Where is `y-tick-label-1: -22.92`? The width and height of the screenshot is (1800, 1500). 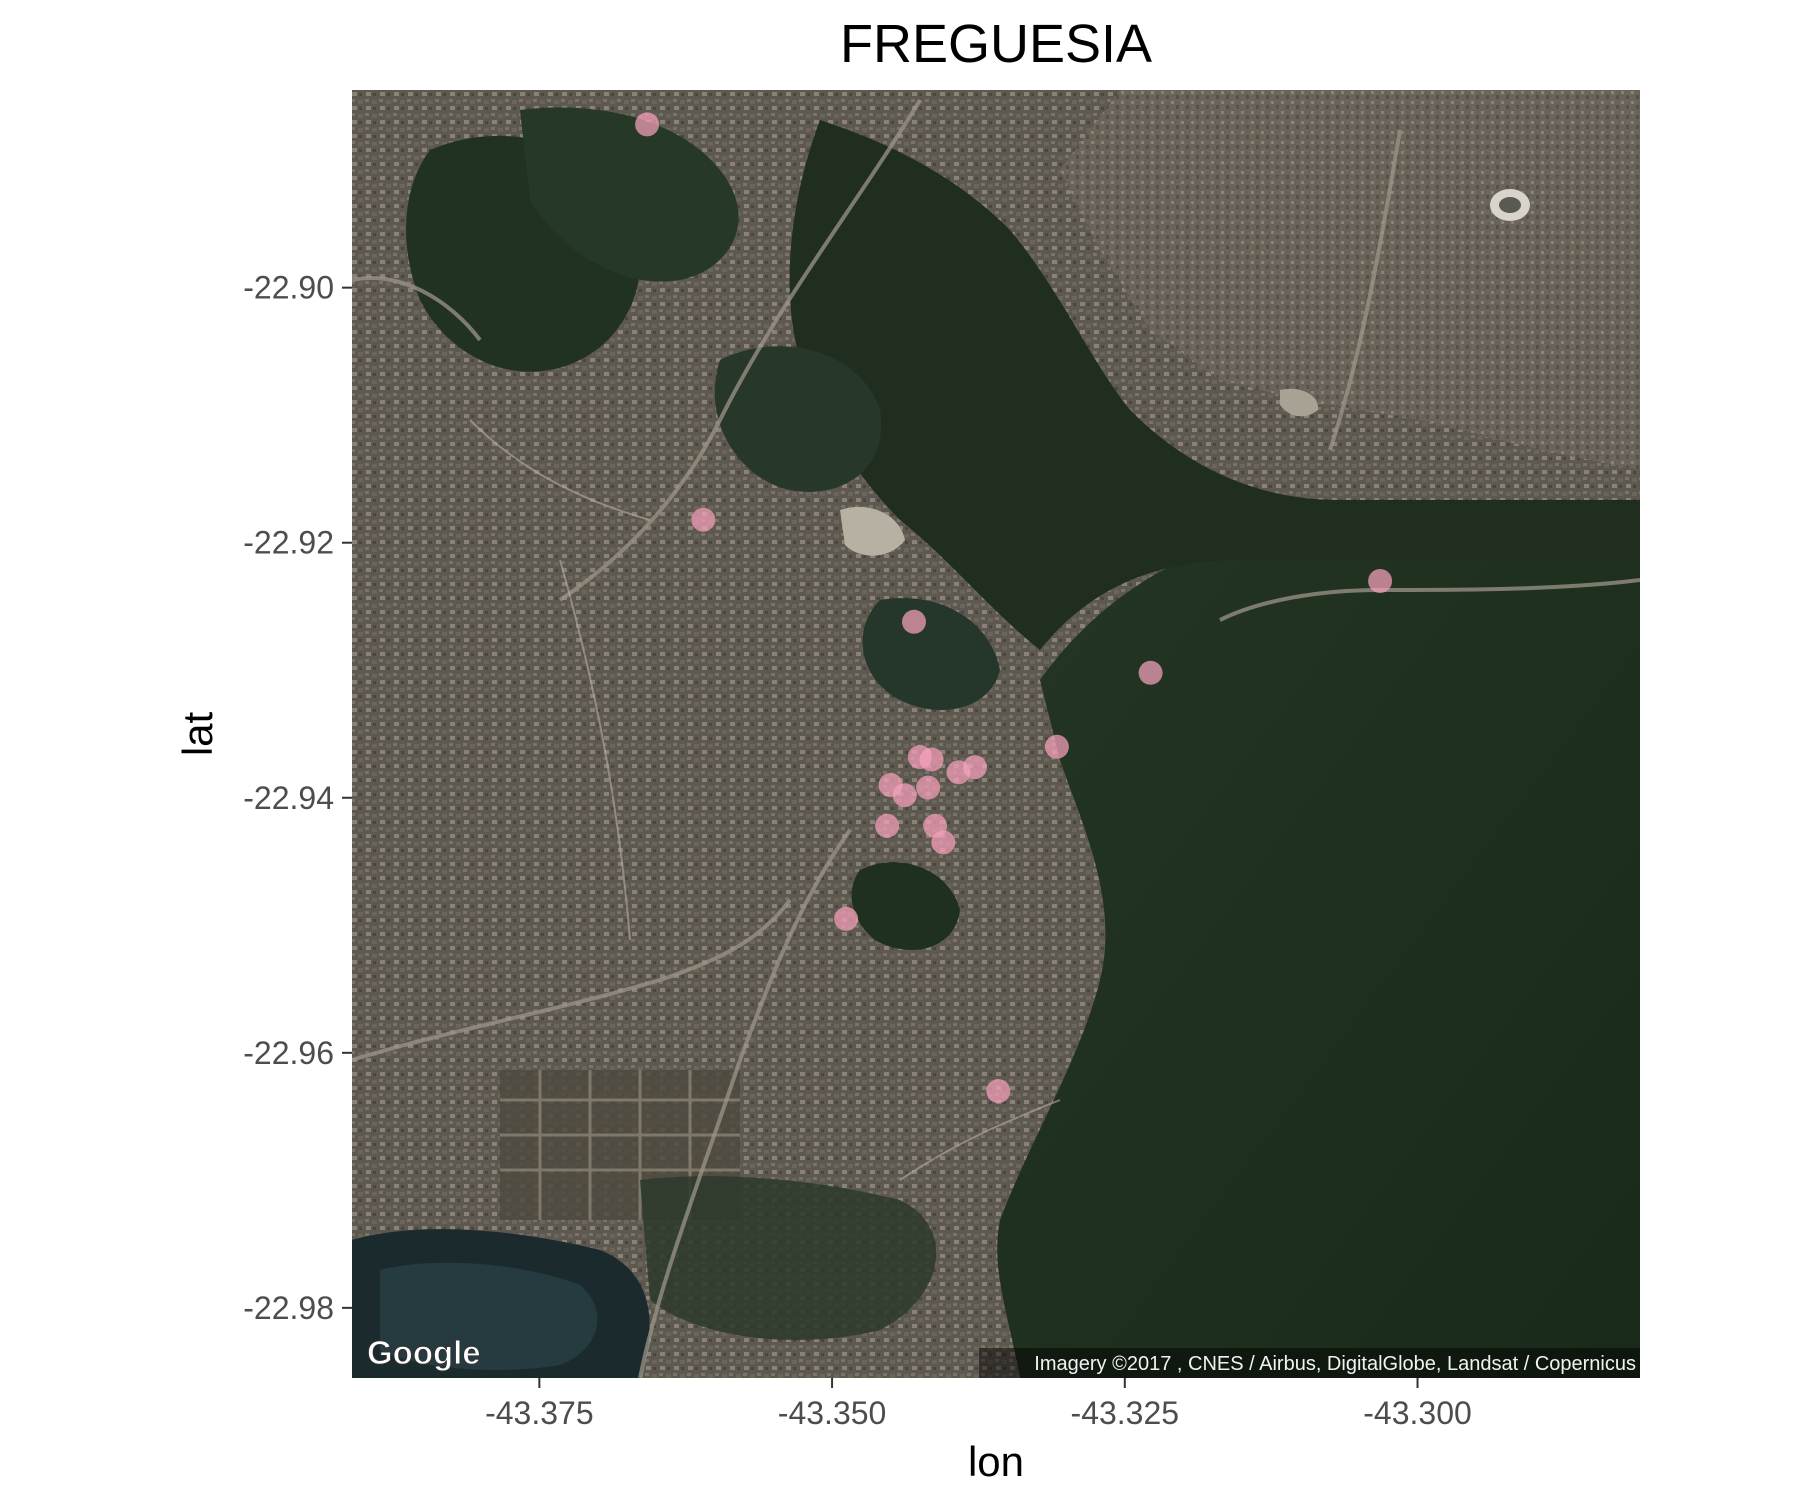
y-tick-label-1: -22.92 is located at coordinates (288, 543).